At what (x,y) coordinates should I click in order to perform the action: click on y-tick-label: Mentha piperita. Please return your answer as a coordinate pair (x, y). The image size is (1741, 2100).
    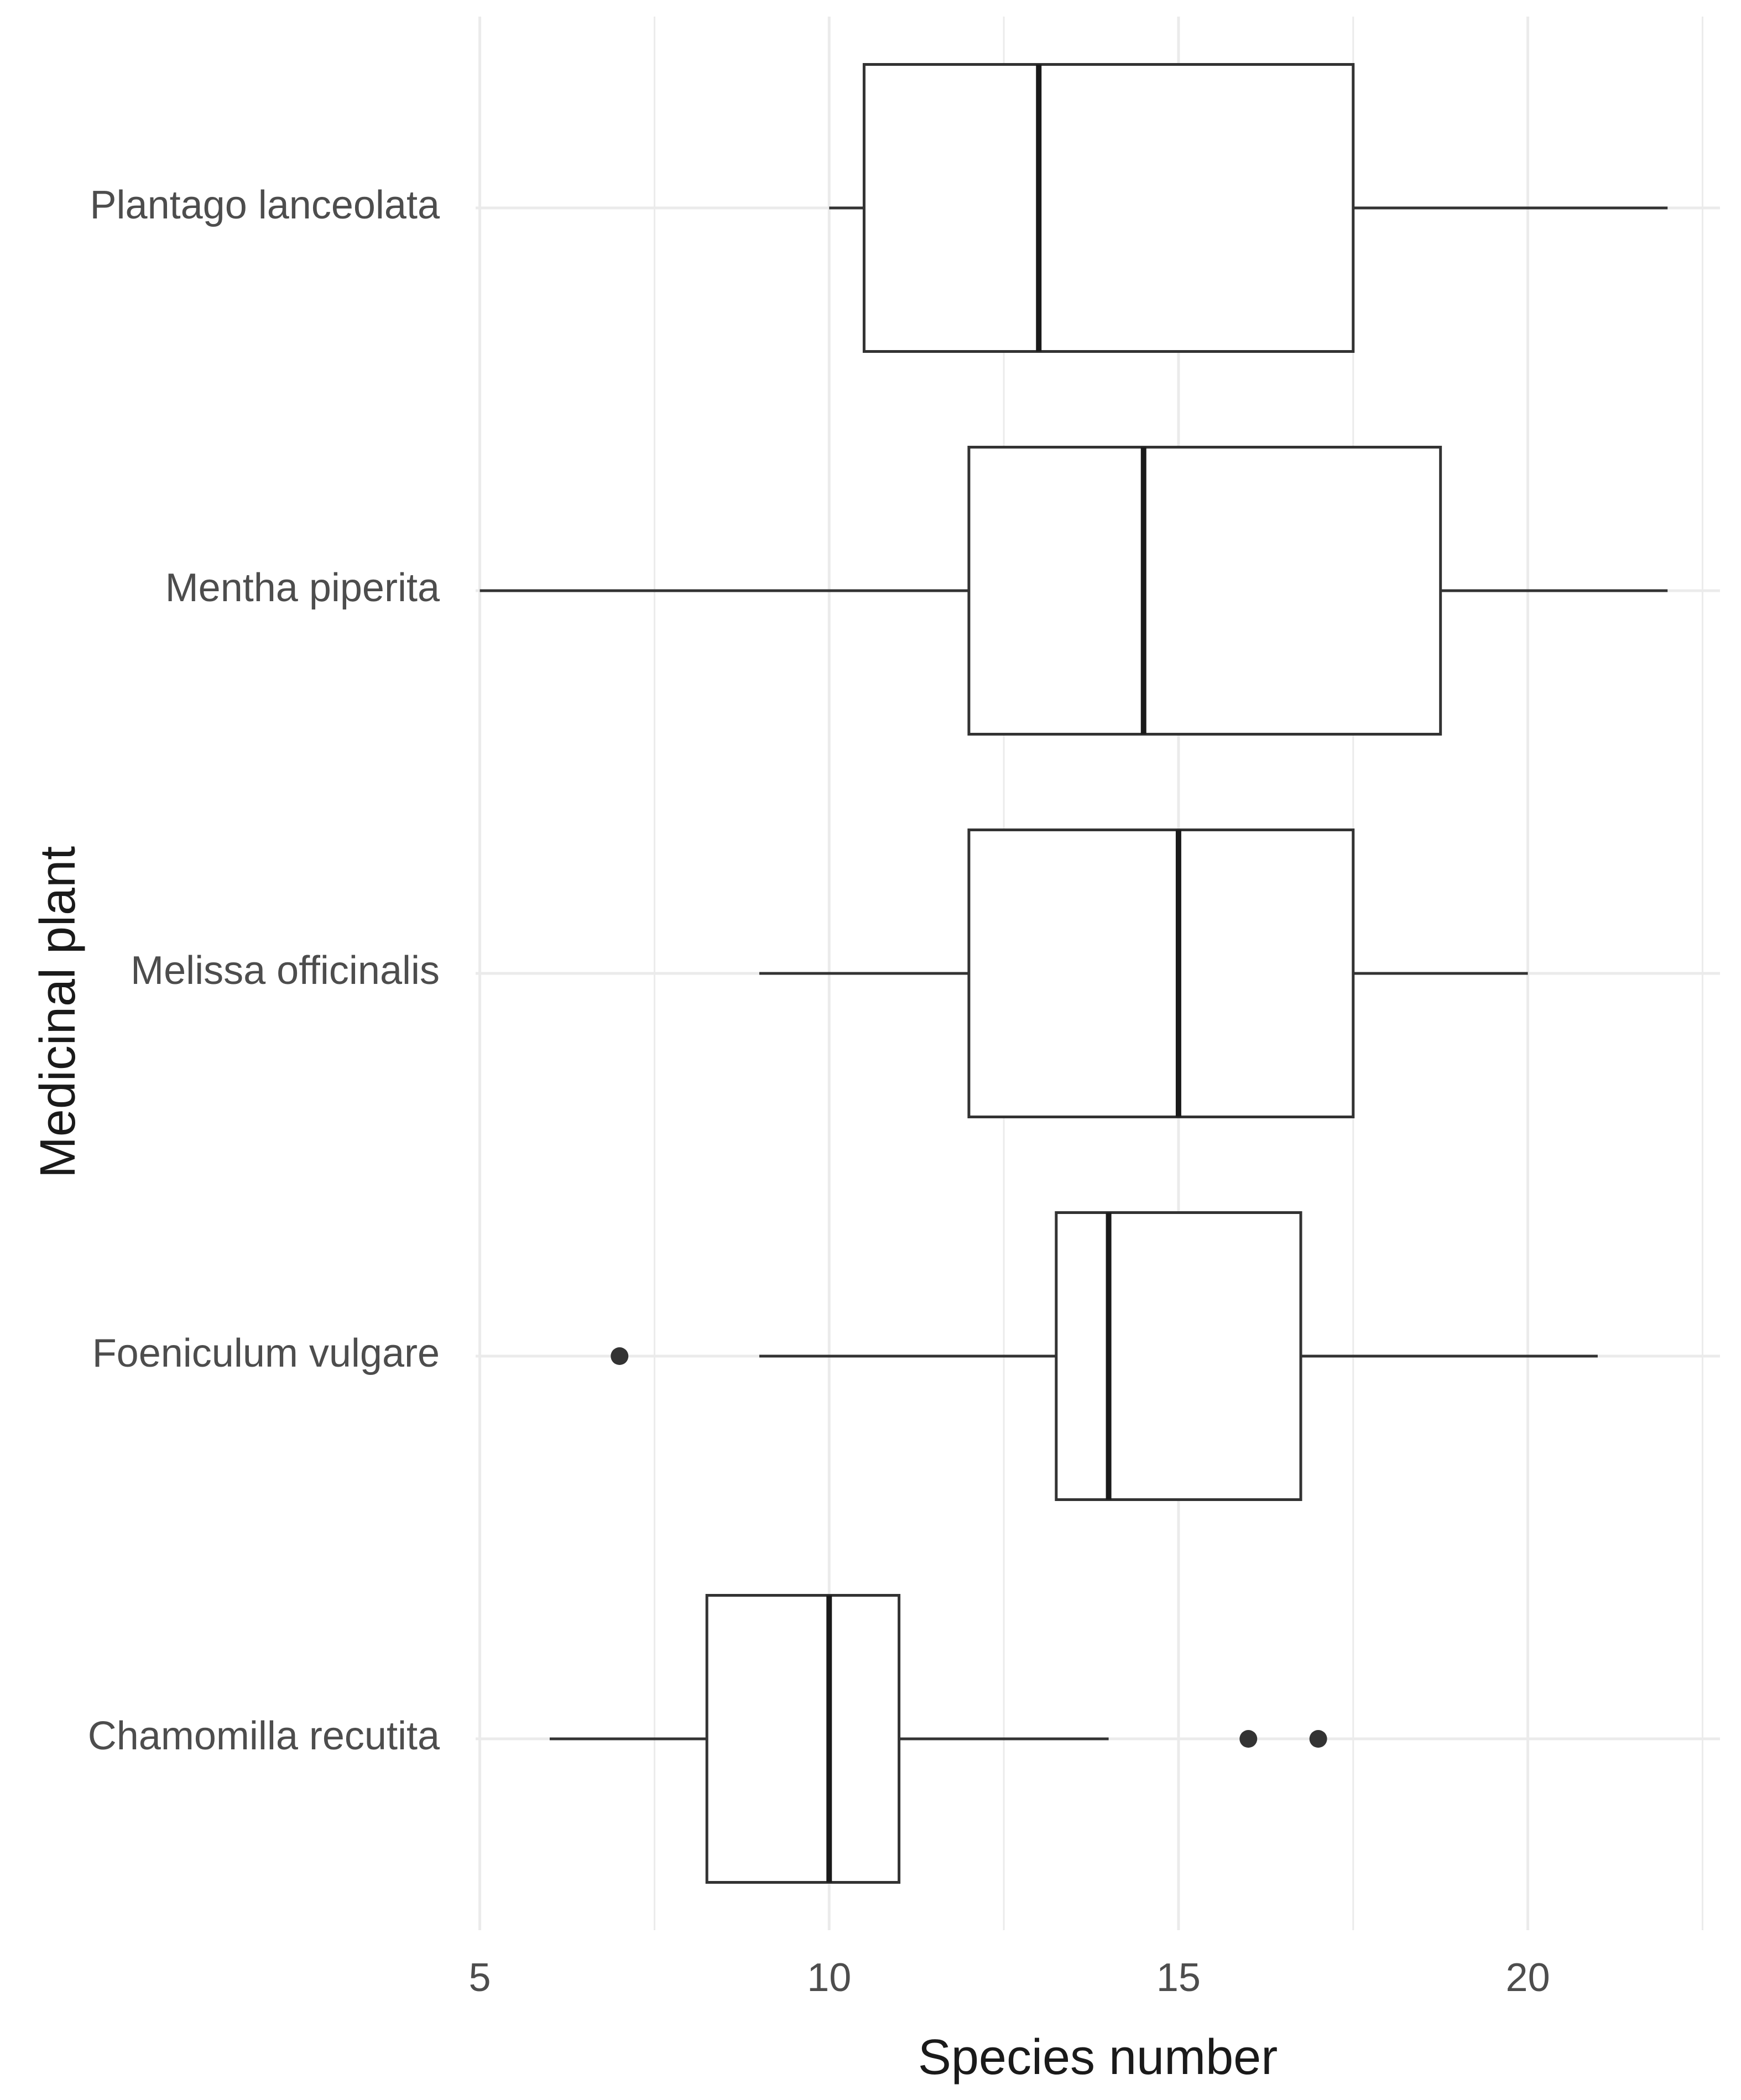
    Looking at the image, I should click on (303, 588).